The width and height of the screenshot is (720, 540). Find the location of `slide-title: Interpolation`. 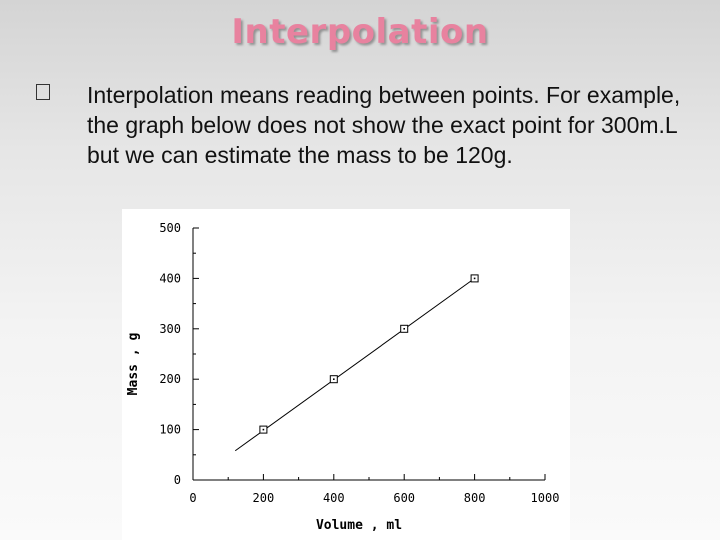

slide-title: Interpolation is located at coordinates (360, 32).